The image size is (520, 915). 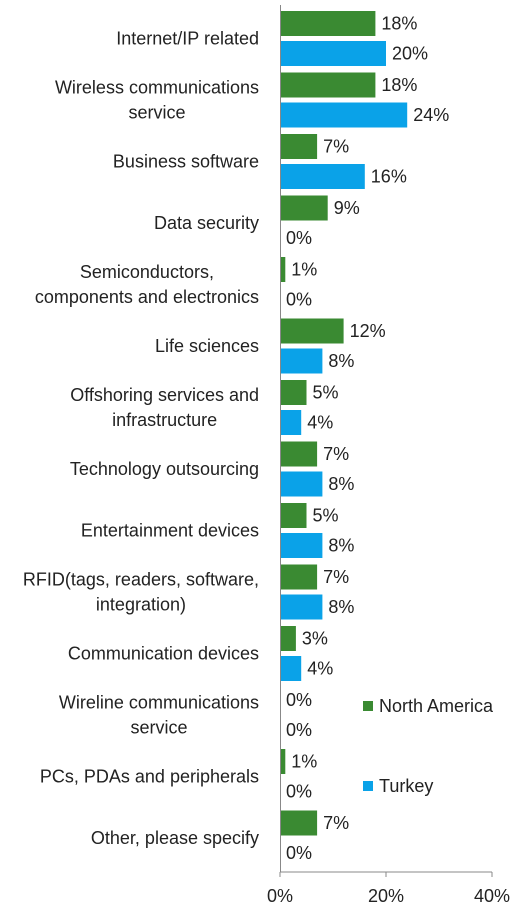 I want to click on category-label: Entertainment devices, so click(x=170, y=531).